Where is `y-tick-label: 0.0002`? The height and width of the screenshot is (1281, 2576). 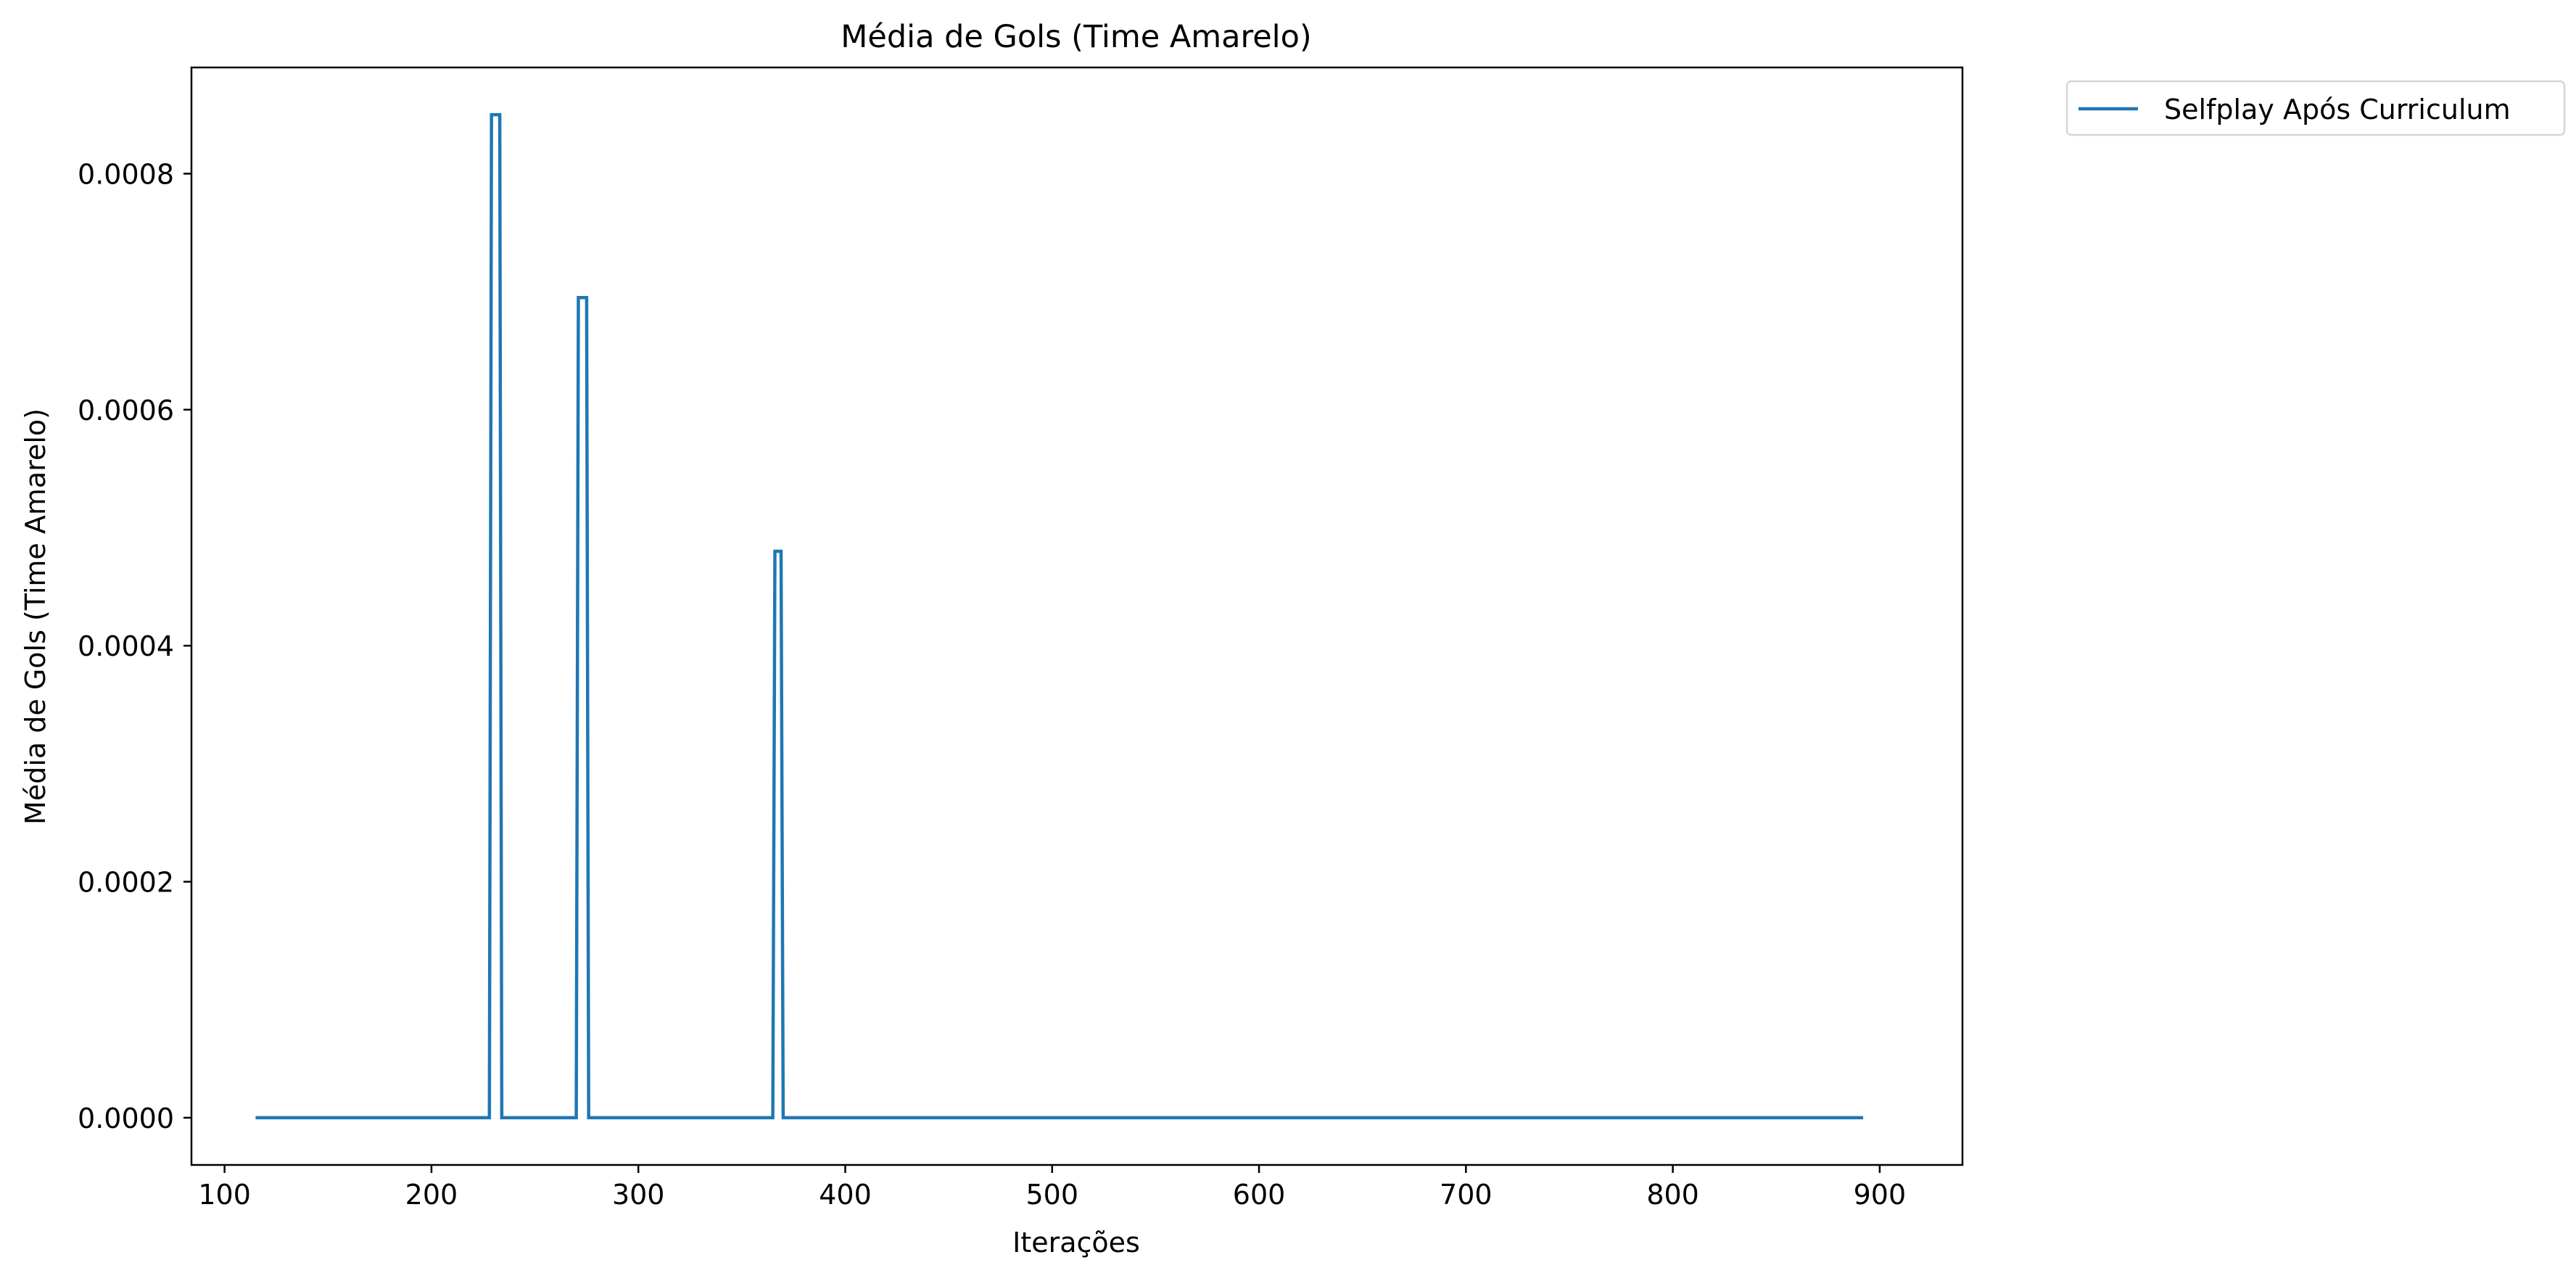 y-tick-label: 0.0002 is located at coordinates (126, 883).